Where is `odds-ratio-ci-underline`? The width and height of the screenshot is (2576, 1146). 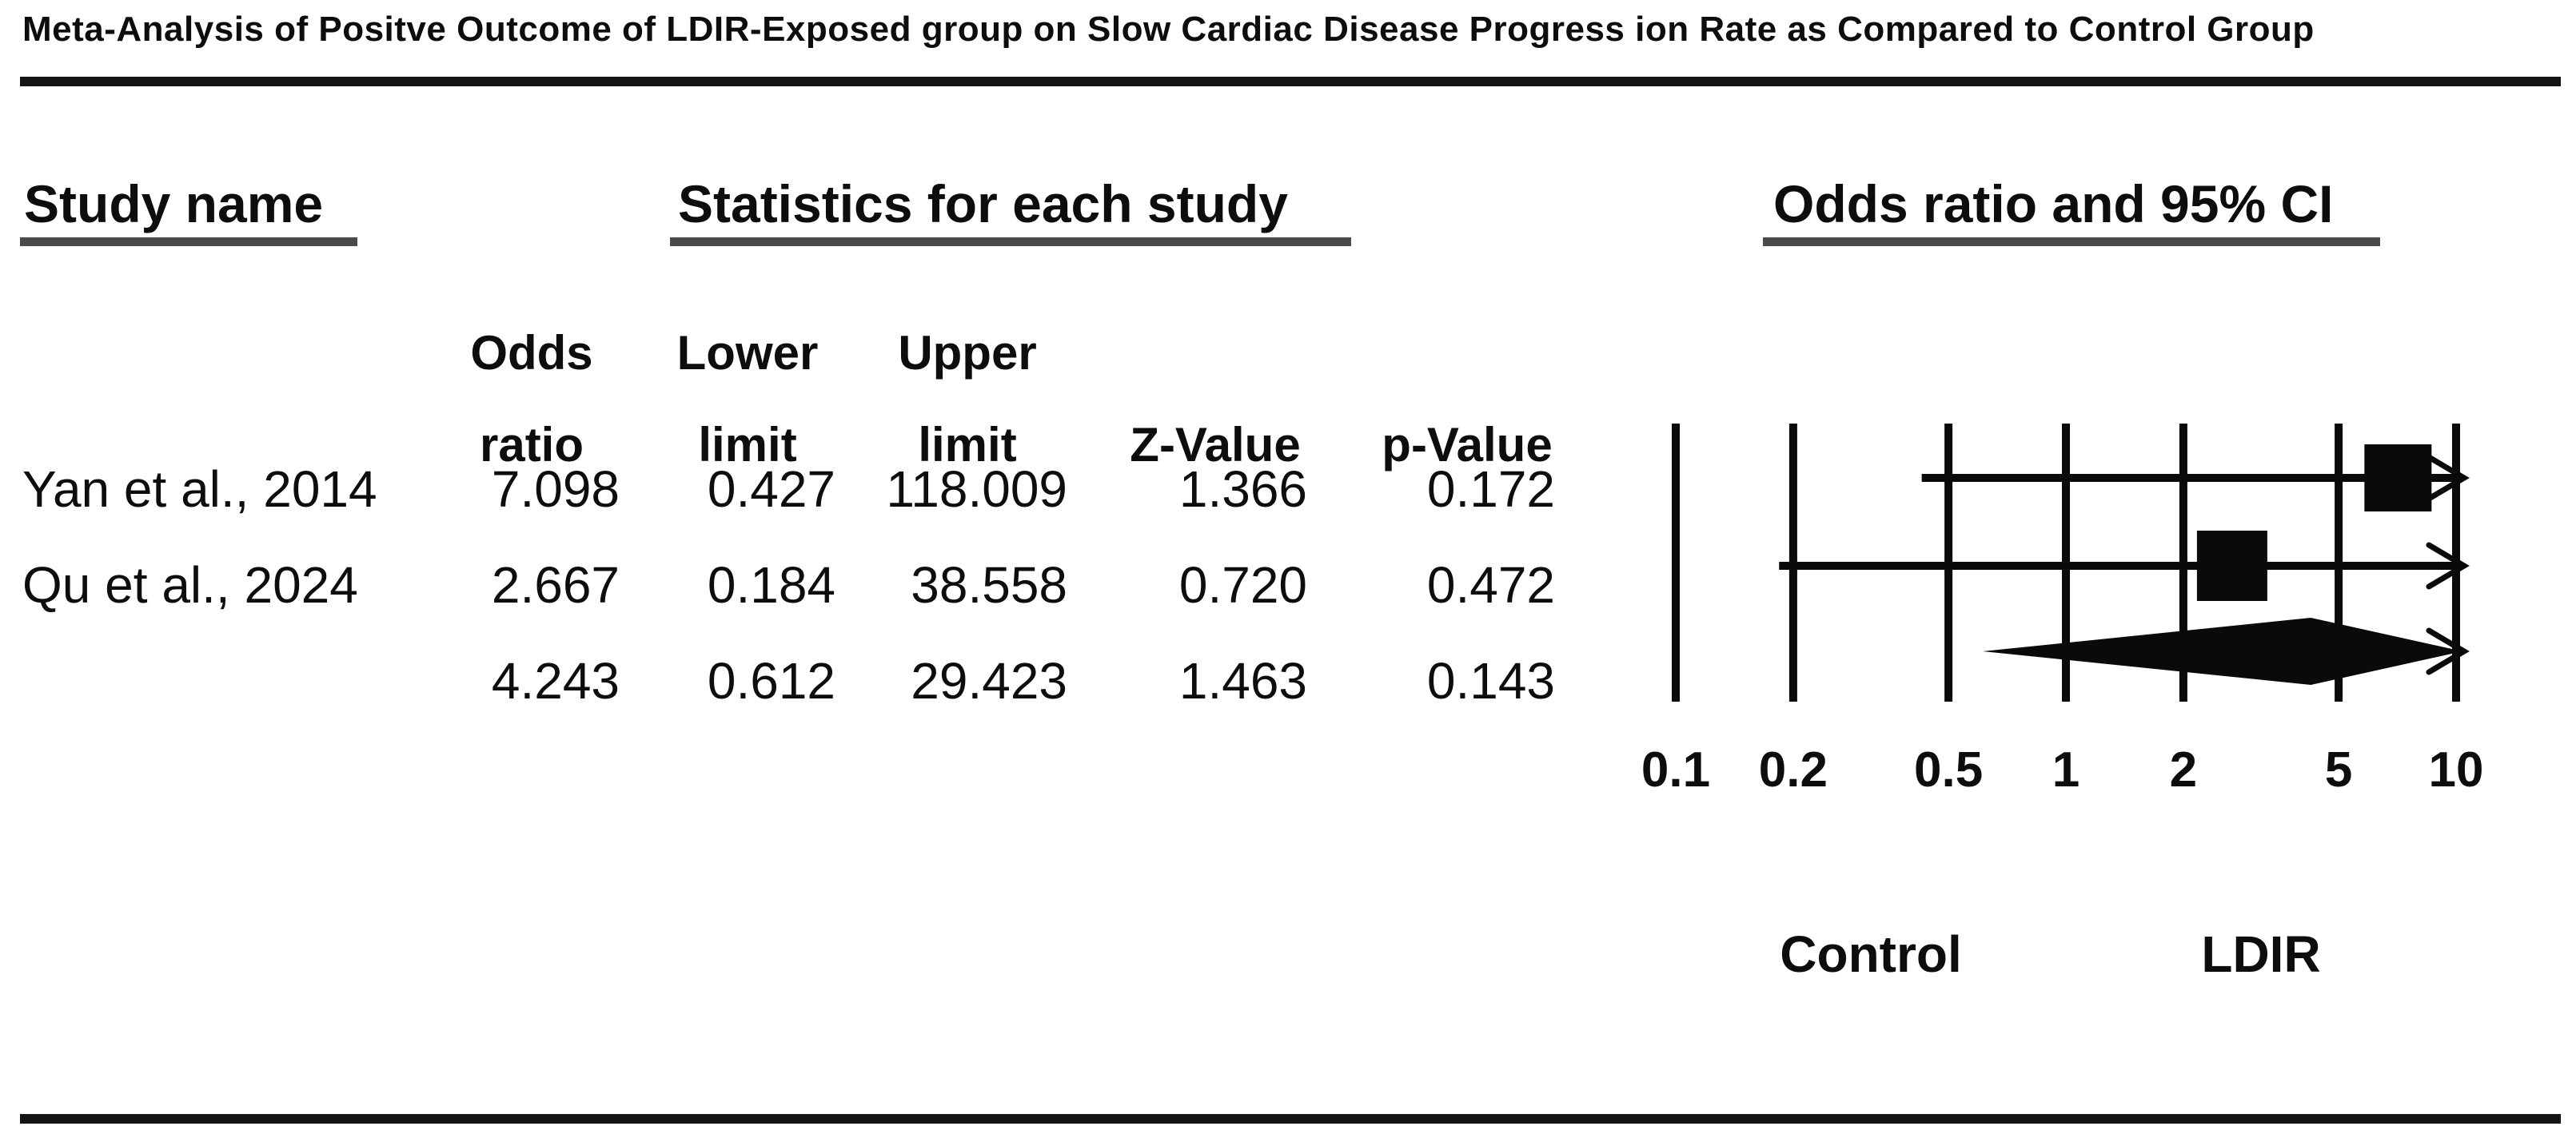
odds-ratio-ci-underline is located at coordinates (2071, 241).